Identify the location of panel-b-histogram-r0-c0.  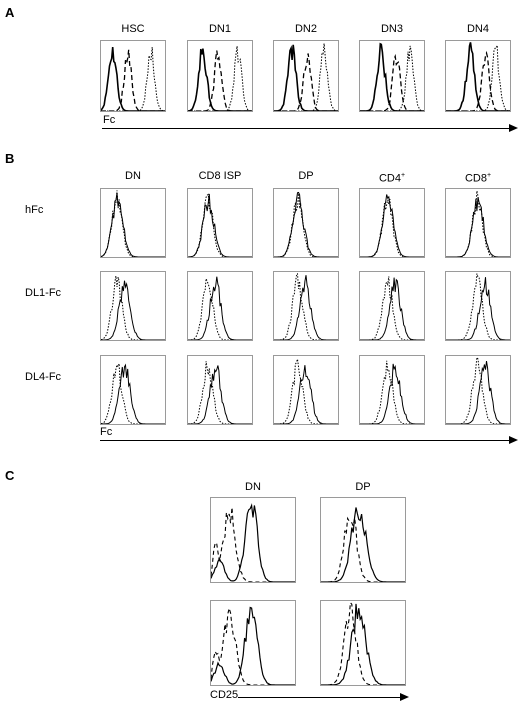
(133, 223).